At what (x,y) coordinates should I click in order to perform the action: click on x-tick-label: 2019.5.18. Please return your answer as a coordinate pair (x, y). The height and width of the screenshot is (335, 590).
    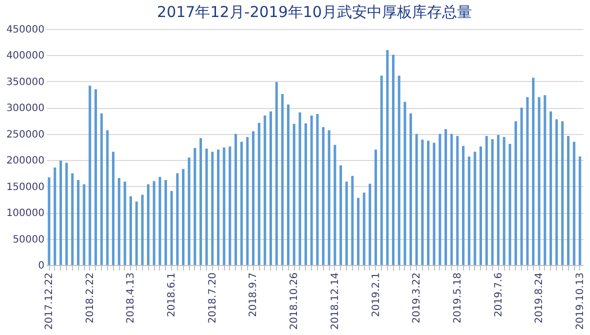
    Looking at the image, I should click on (458, 298).